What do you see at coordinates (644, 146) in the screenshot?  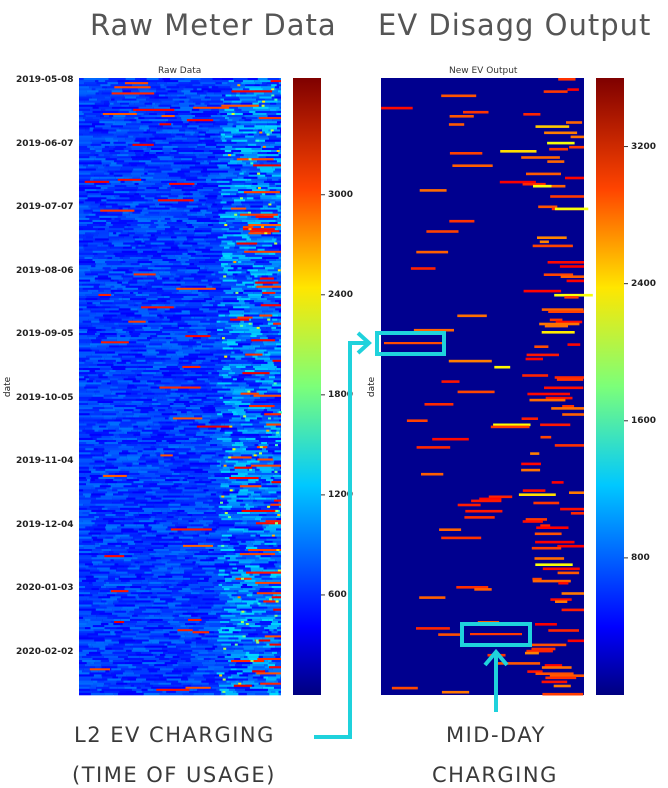 I see `colorbar-tick-3200: 3200` at bounding box center [644, 146].